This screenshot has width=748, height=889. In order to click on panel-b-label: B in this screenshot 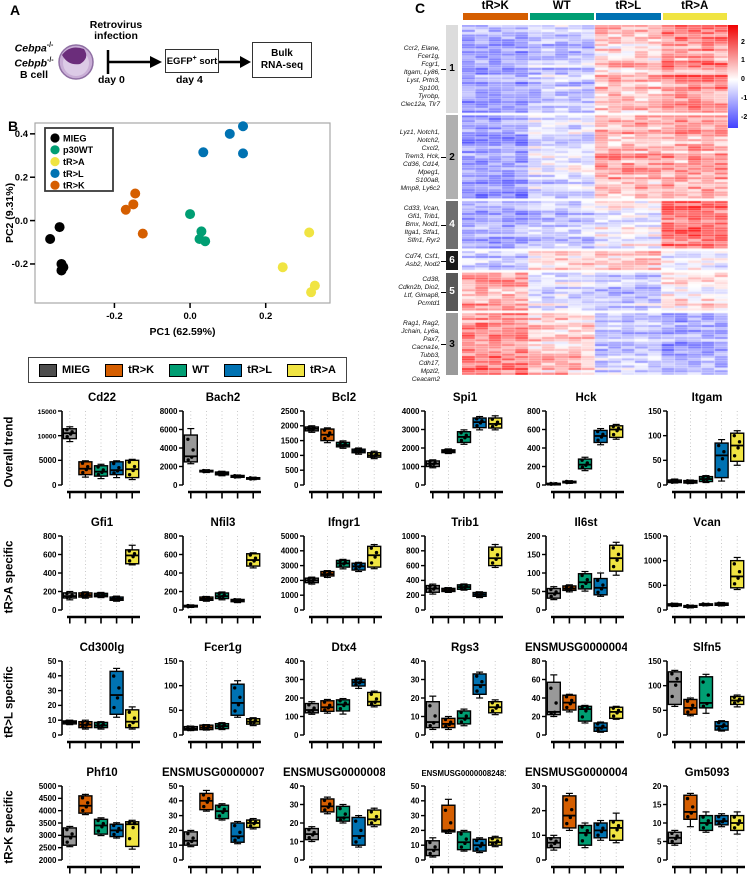, I will do `click(13, 126)`.